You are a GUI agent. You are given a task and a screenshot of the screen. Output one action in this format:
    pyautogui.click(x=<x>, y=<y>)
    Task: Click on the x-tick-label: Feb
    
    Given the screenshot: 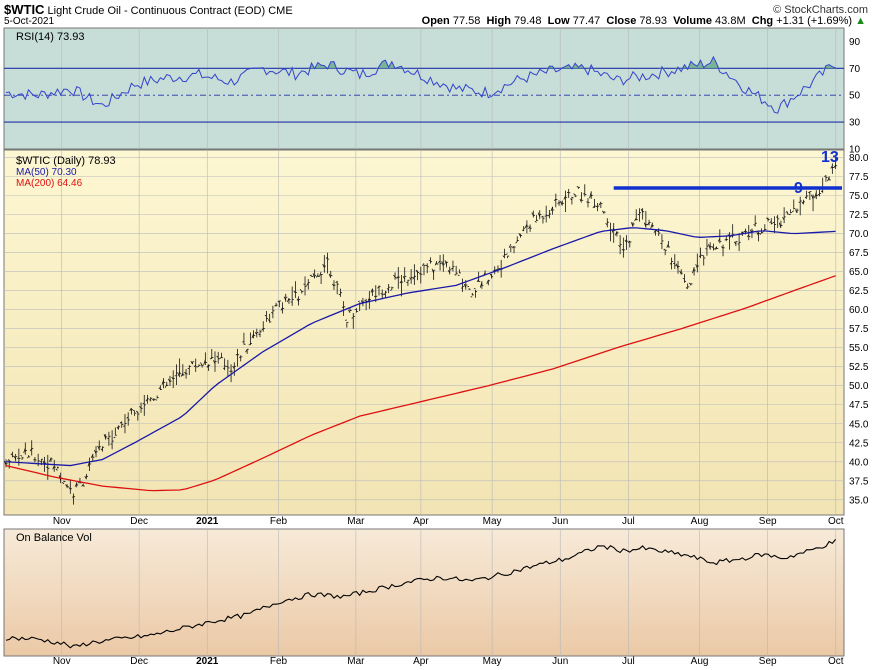 What is the action you would take?
    pyautogui.click(x=279, y=661)
    